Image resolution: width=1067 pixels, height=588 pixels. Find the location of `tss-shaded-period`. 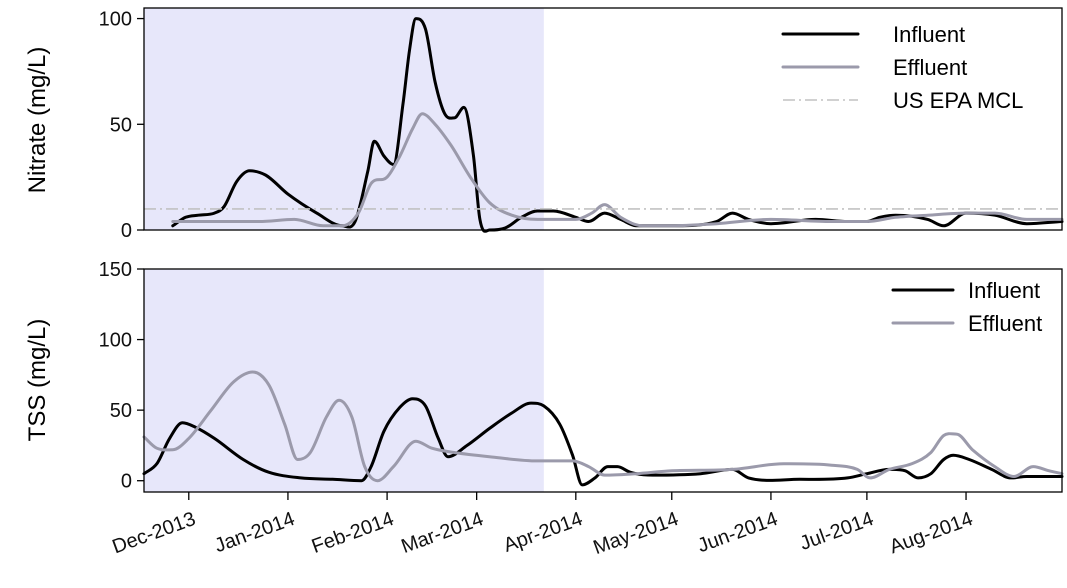

tss-shaded-period is located at coordinates (344, 380).